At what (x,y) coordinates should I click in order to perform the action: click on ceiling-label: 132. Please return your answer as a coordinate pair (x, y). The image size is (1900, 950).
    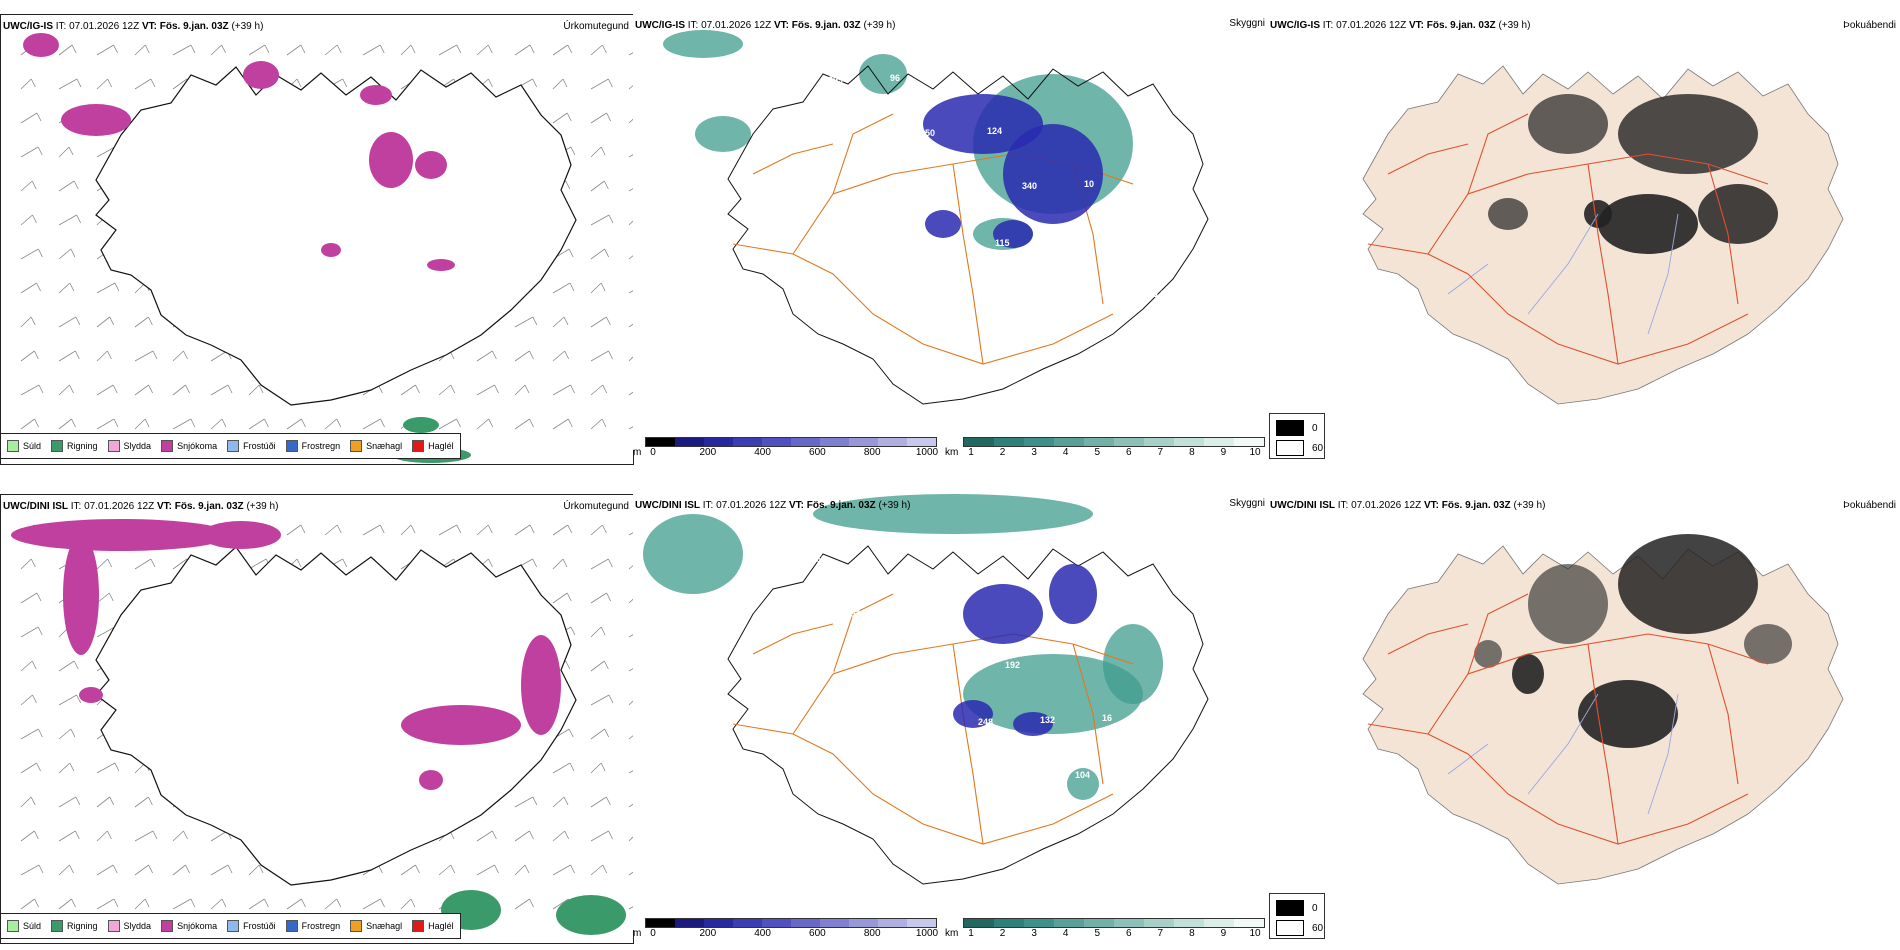
    Looking at the image, I should click on (1047, 720).